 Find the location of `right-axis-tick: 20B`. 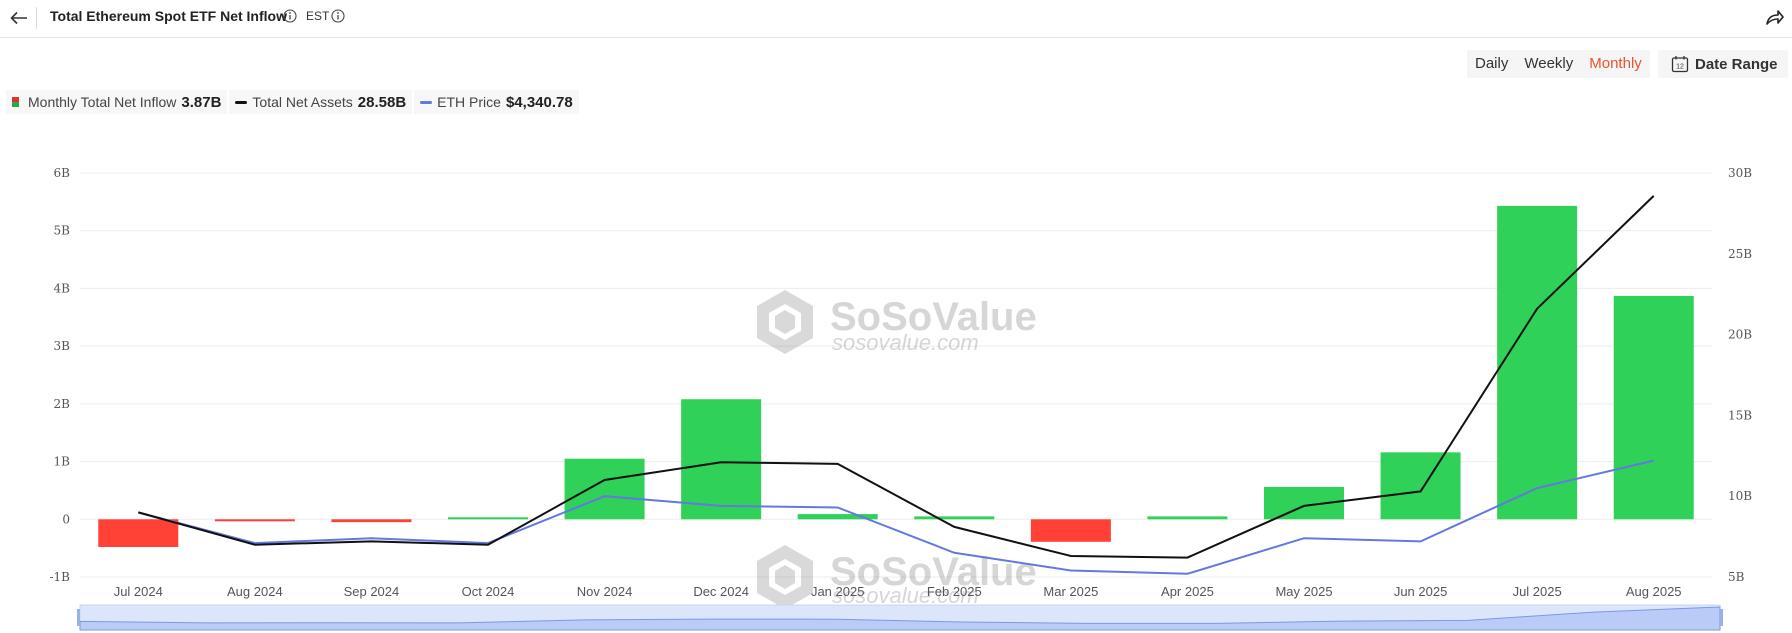

right-axis-tick: 20B is located at coordinates (1740, 335).